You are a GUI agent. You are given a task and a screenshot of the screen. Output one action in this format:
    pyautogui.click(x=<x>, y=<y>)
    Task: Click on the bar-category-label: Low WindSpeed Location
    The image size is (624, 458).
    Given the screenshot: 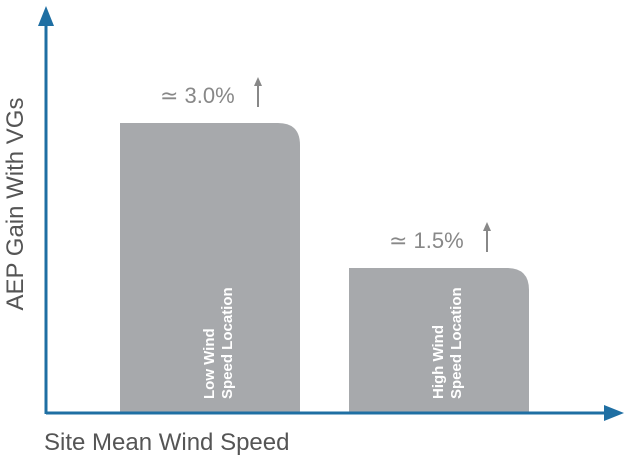 What is the action you would take?
    pyautogui.click(x=218, y=343)
    